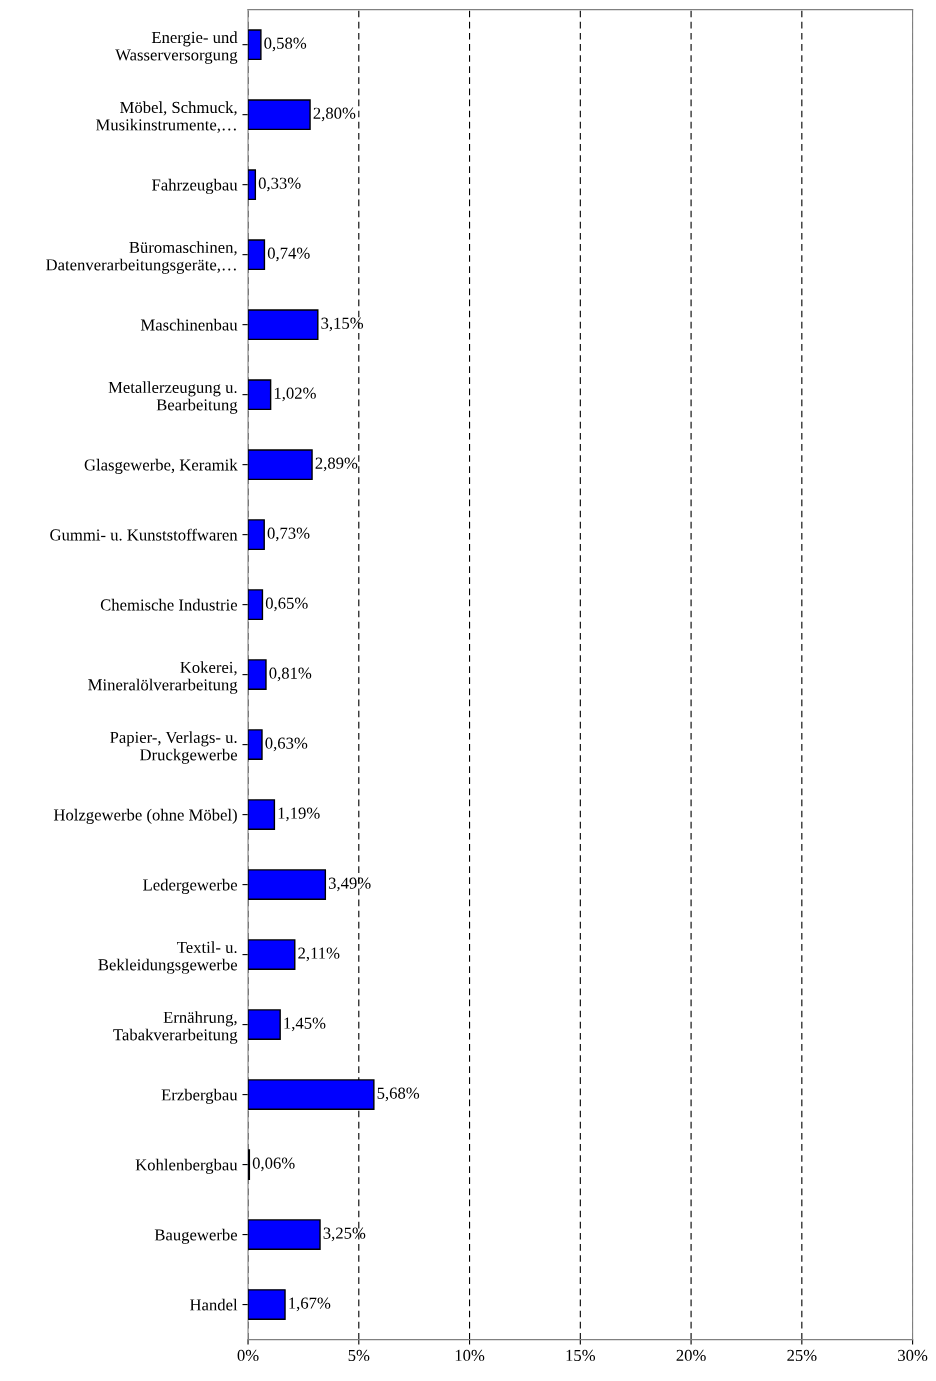 The width and height of the screenshot is (936, 1381). Describe the element at coordinates (145, 816) in the screenshot. I see `y-tick-label: Holzgewerbe (ohne Möbel)` at that location.